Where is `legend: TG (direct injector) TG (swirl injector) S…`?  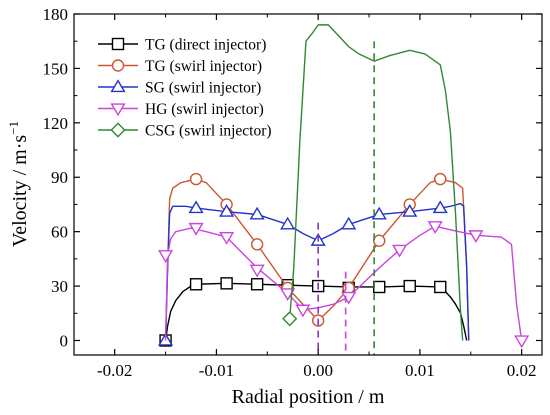
legend: TG (direct injector) TG (swirl injector) S… is located at coordinates (185, 88).